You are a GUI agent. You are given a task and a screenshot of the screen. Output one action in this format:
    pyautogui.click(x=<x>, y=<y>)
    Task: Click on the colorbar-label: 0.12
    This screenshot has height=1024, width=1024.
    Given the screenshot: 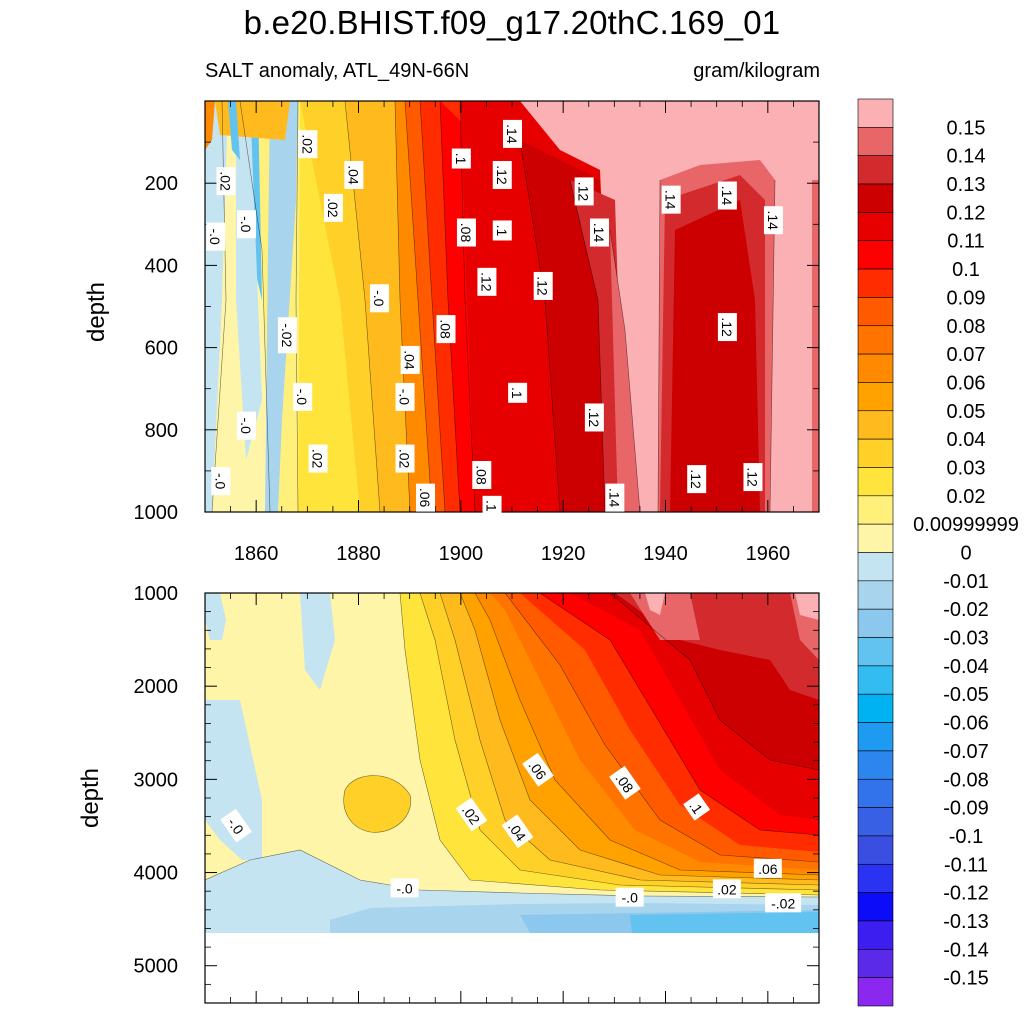 What is the action you would take?
    pyautogui.click(x=966, y=213)
    